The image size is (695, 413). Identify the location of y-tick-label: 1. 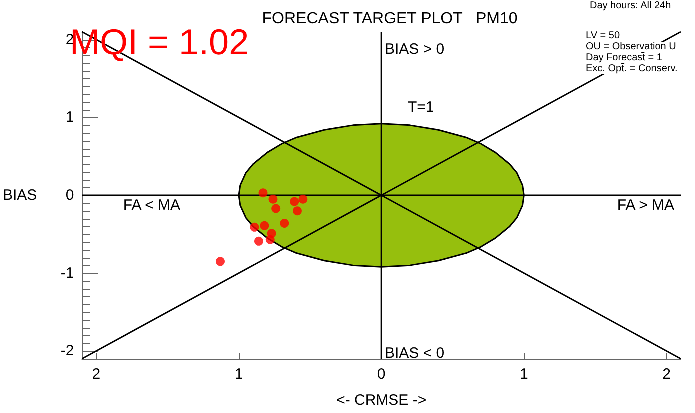
(70, 117).